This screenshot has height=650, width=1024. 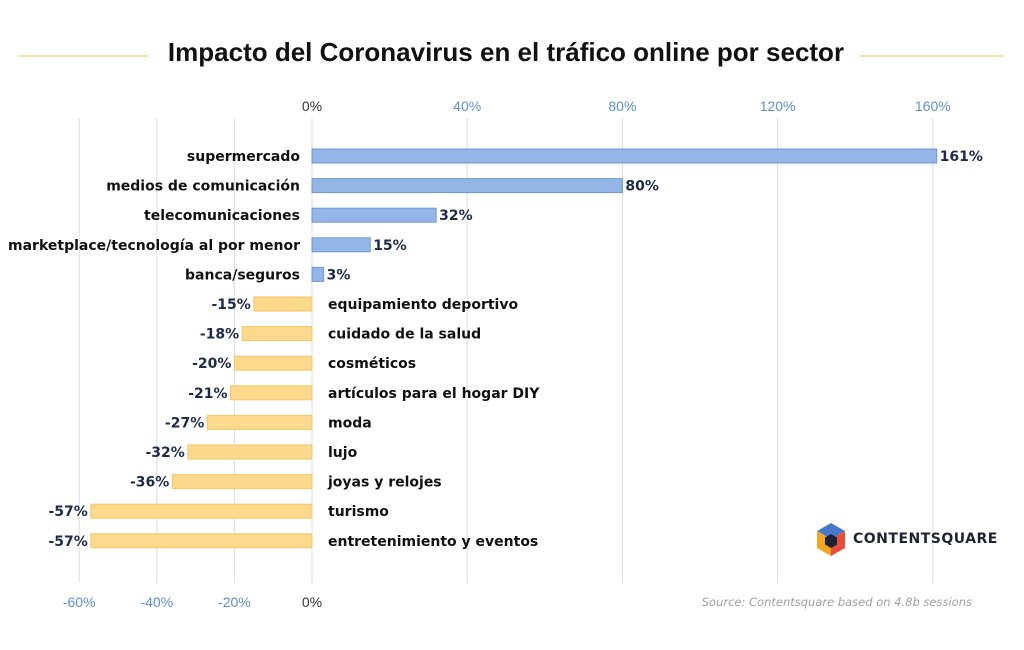 I want to click on top-tick-label: 80%, so click(x=622, y=106).